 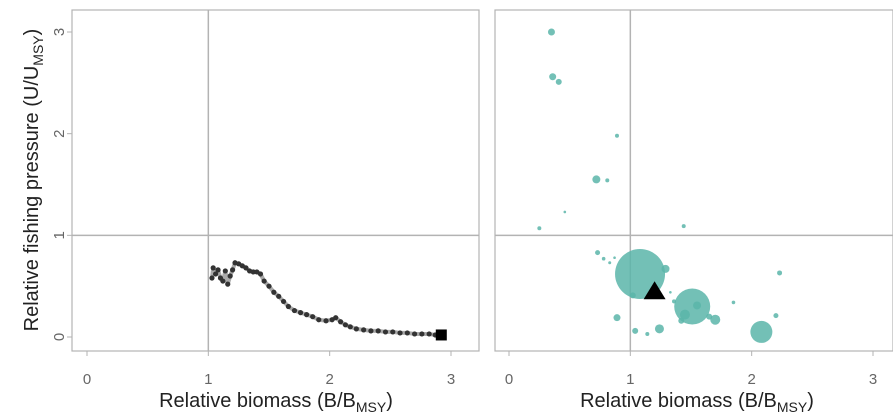 What do you see at coordinates (33, 180) in the screenshot?
I see `y-axis-title: Relative fishing pressure (U/UMSY)` at bounding box center [33, 180].